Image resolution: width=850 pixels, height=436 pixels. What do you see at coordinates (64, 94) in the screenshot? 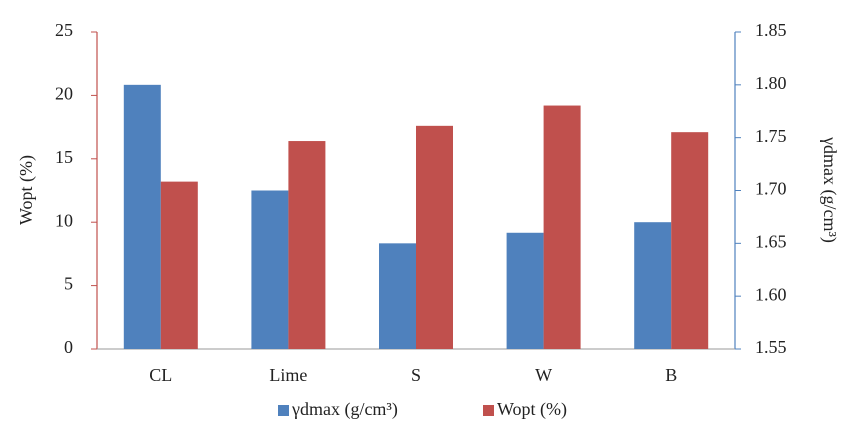
I see `y-tick-label: 20` at bounding box center [64, 94].